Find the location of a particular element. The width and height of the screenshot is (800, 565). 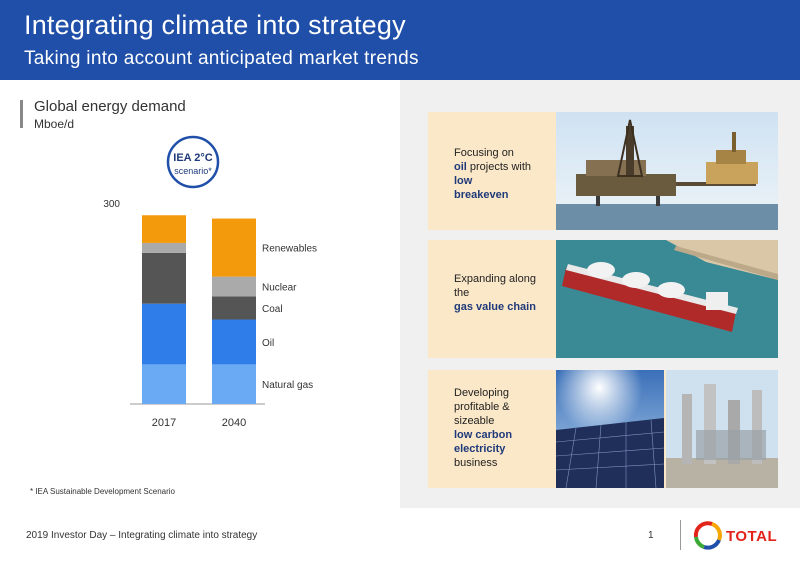

solar-power-photo is located at coordinates (667, 429).